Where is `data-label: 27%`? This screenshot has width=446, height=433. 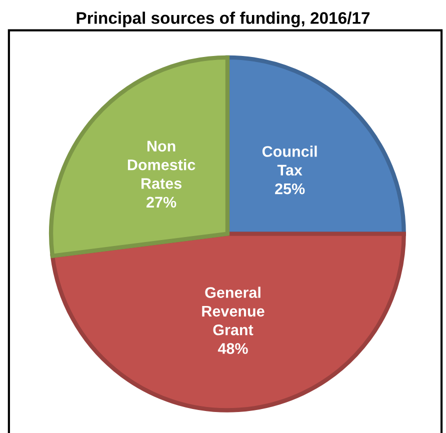 data-label: 27% is located at coordinates (161, 202).